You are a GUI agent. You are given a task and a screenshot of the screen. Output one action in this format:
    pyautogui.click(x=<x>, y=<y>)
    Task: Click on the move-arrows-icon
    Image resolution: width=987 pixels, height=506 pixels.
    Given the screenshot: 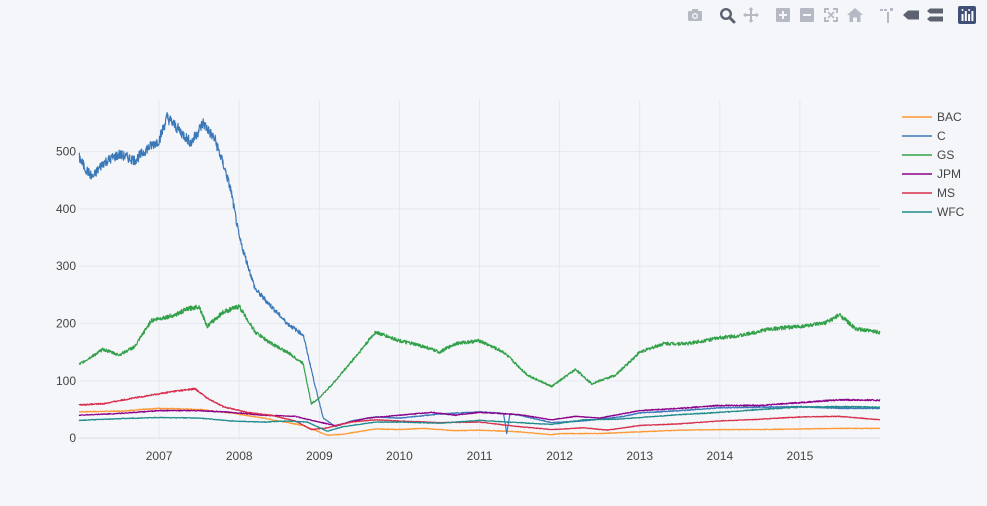 What is the action you would take?
    pyautogui.click(x=751, y=15)
    